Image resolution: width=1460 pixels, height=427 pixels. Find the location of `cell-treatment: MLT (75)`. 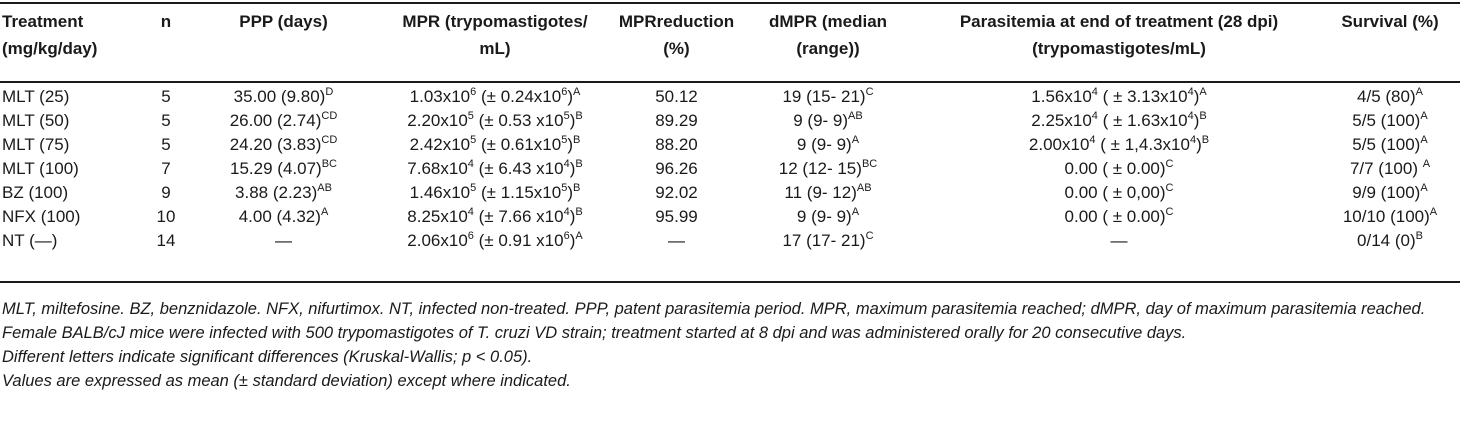

cell-treatment: MLT (75) is located at coordinates (70, 145).